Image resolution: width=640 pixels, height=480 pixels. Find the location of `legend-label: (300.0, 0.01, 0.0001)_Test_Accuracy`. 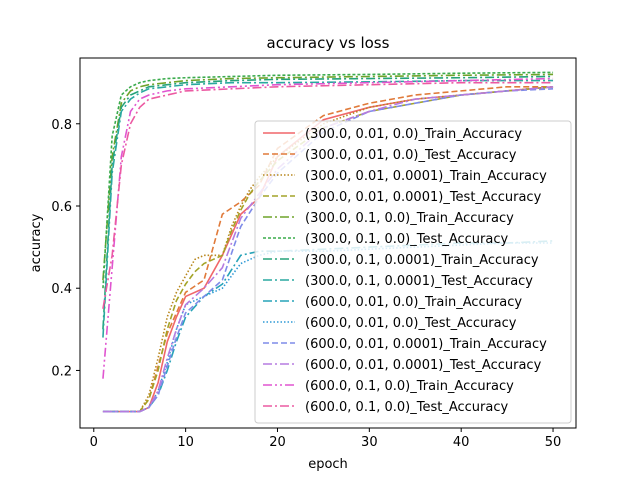

legend-label: (300.0, 0.01, 0.0001)_Test_Accuracy is located at coordinates (423, 197).